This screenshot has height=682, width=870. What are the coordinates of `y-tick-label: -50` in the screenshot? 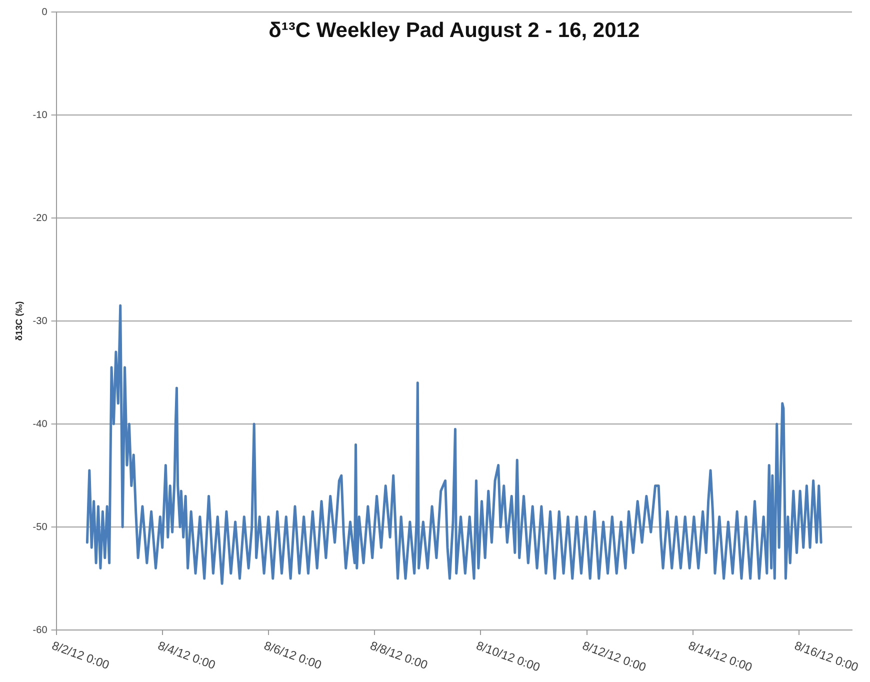 It's located at (40, 527).